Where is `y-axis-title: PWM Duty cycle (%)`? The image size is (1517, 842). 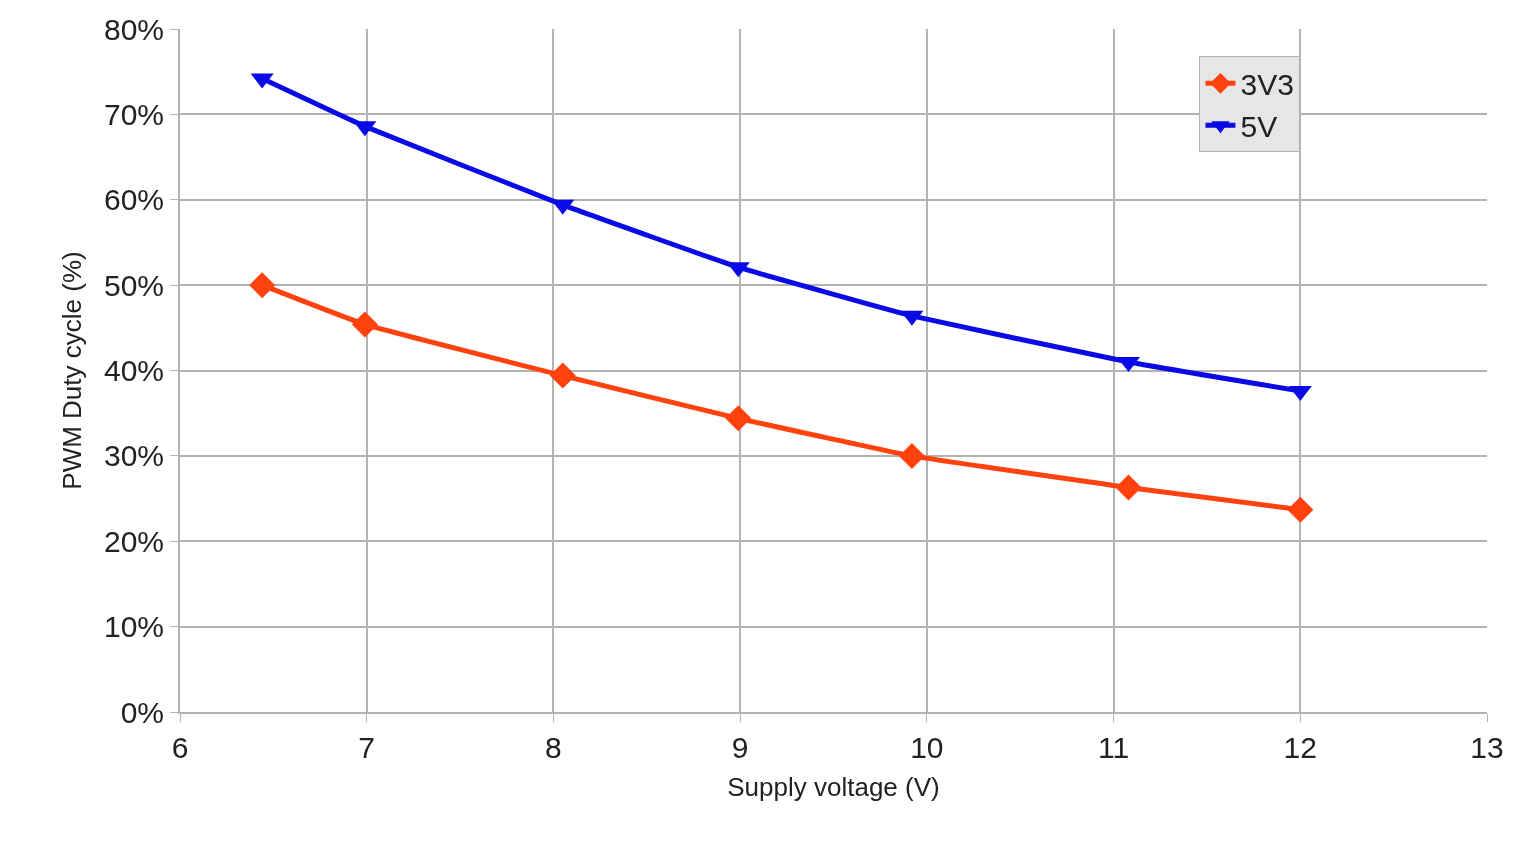 y-axis-title: PWM Duty cycle (%) is located at coordinates (71, 370).